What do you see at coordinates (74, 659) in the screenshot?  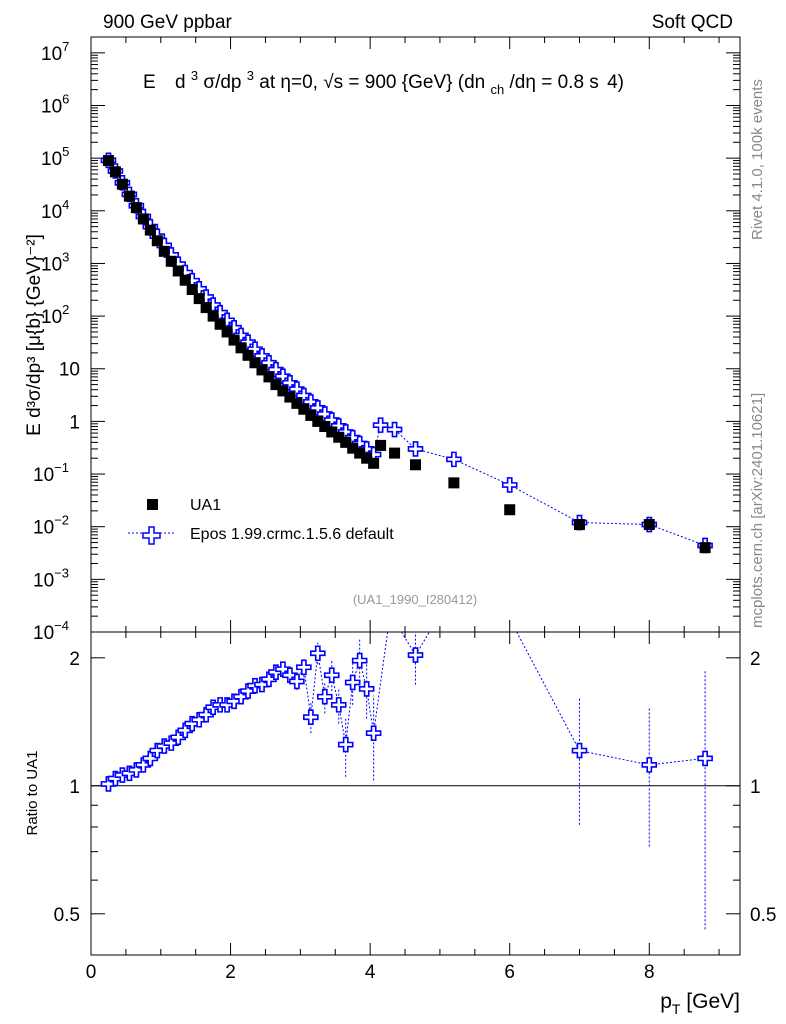 I see `ratio-ytick-label: 2` at bounding box center [74, 659].